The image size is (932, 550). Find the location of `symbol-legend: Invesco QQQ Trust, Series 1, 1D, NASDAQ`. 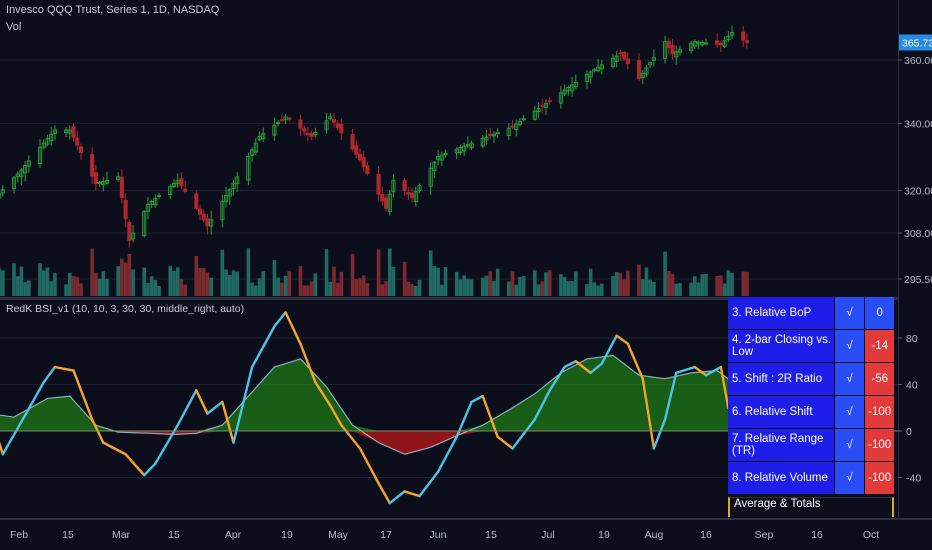

symbol-legend: Invesco QQQ Trust, Series 1, 1D, NASDAQ is located at coordinates (113, 10).